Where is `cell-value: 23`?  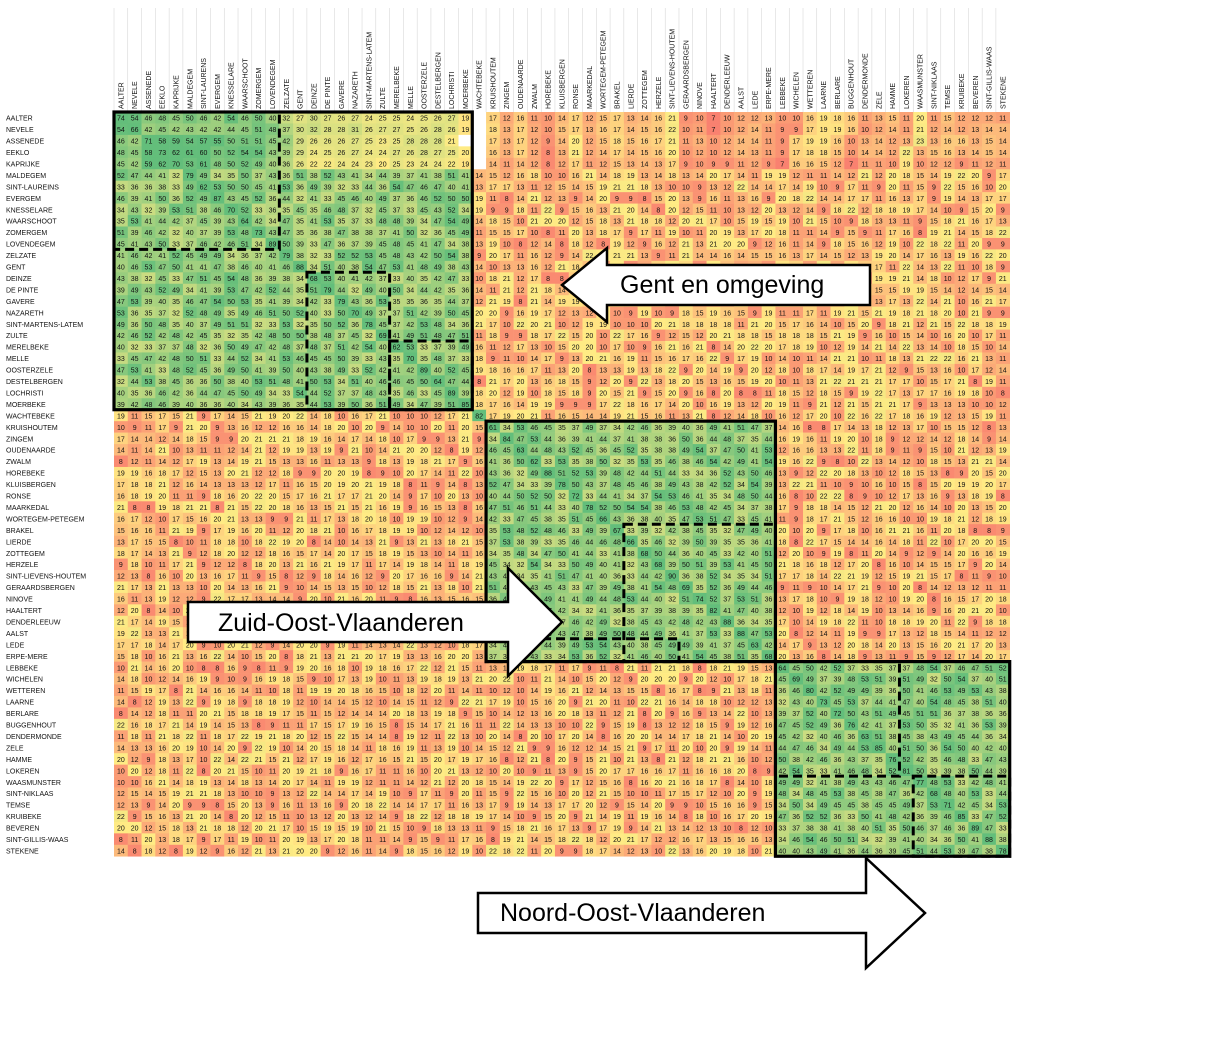 cell-value: 23 is located at coordinates (369, 164).